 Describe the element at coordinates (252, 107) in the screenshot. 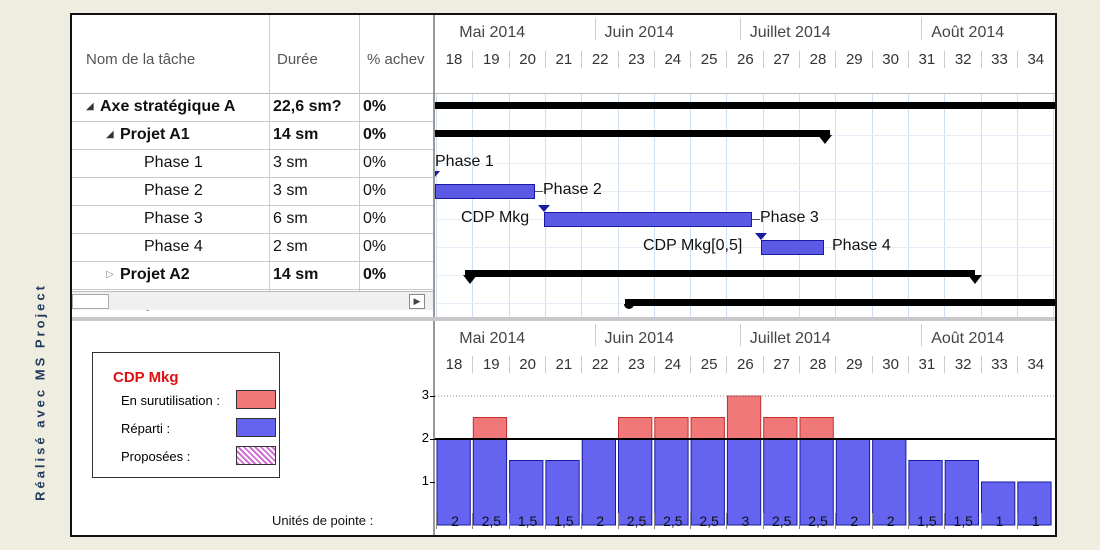

I see `task-row: ◢ Axe stratégique A 22,6 sm? 0%` at that location.